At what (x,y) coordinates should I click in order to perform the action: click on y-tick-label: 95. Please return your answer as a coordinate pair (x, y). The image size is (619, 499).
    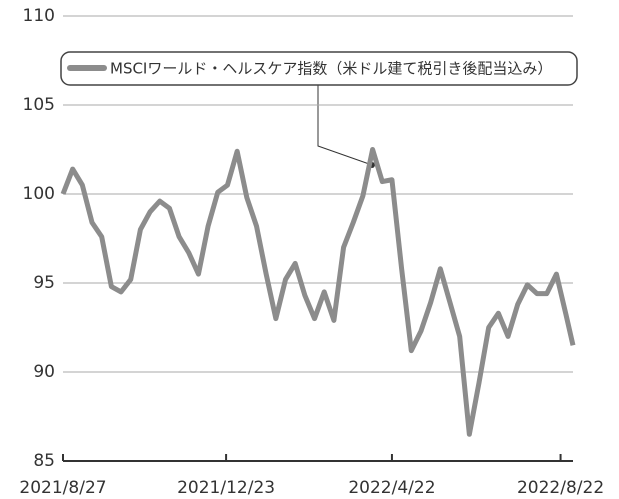
    Looking at the image, I should click on (44, 283).